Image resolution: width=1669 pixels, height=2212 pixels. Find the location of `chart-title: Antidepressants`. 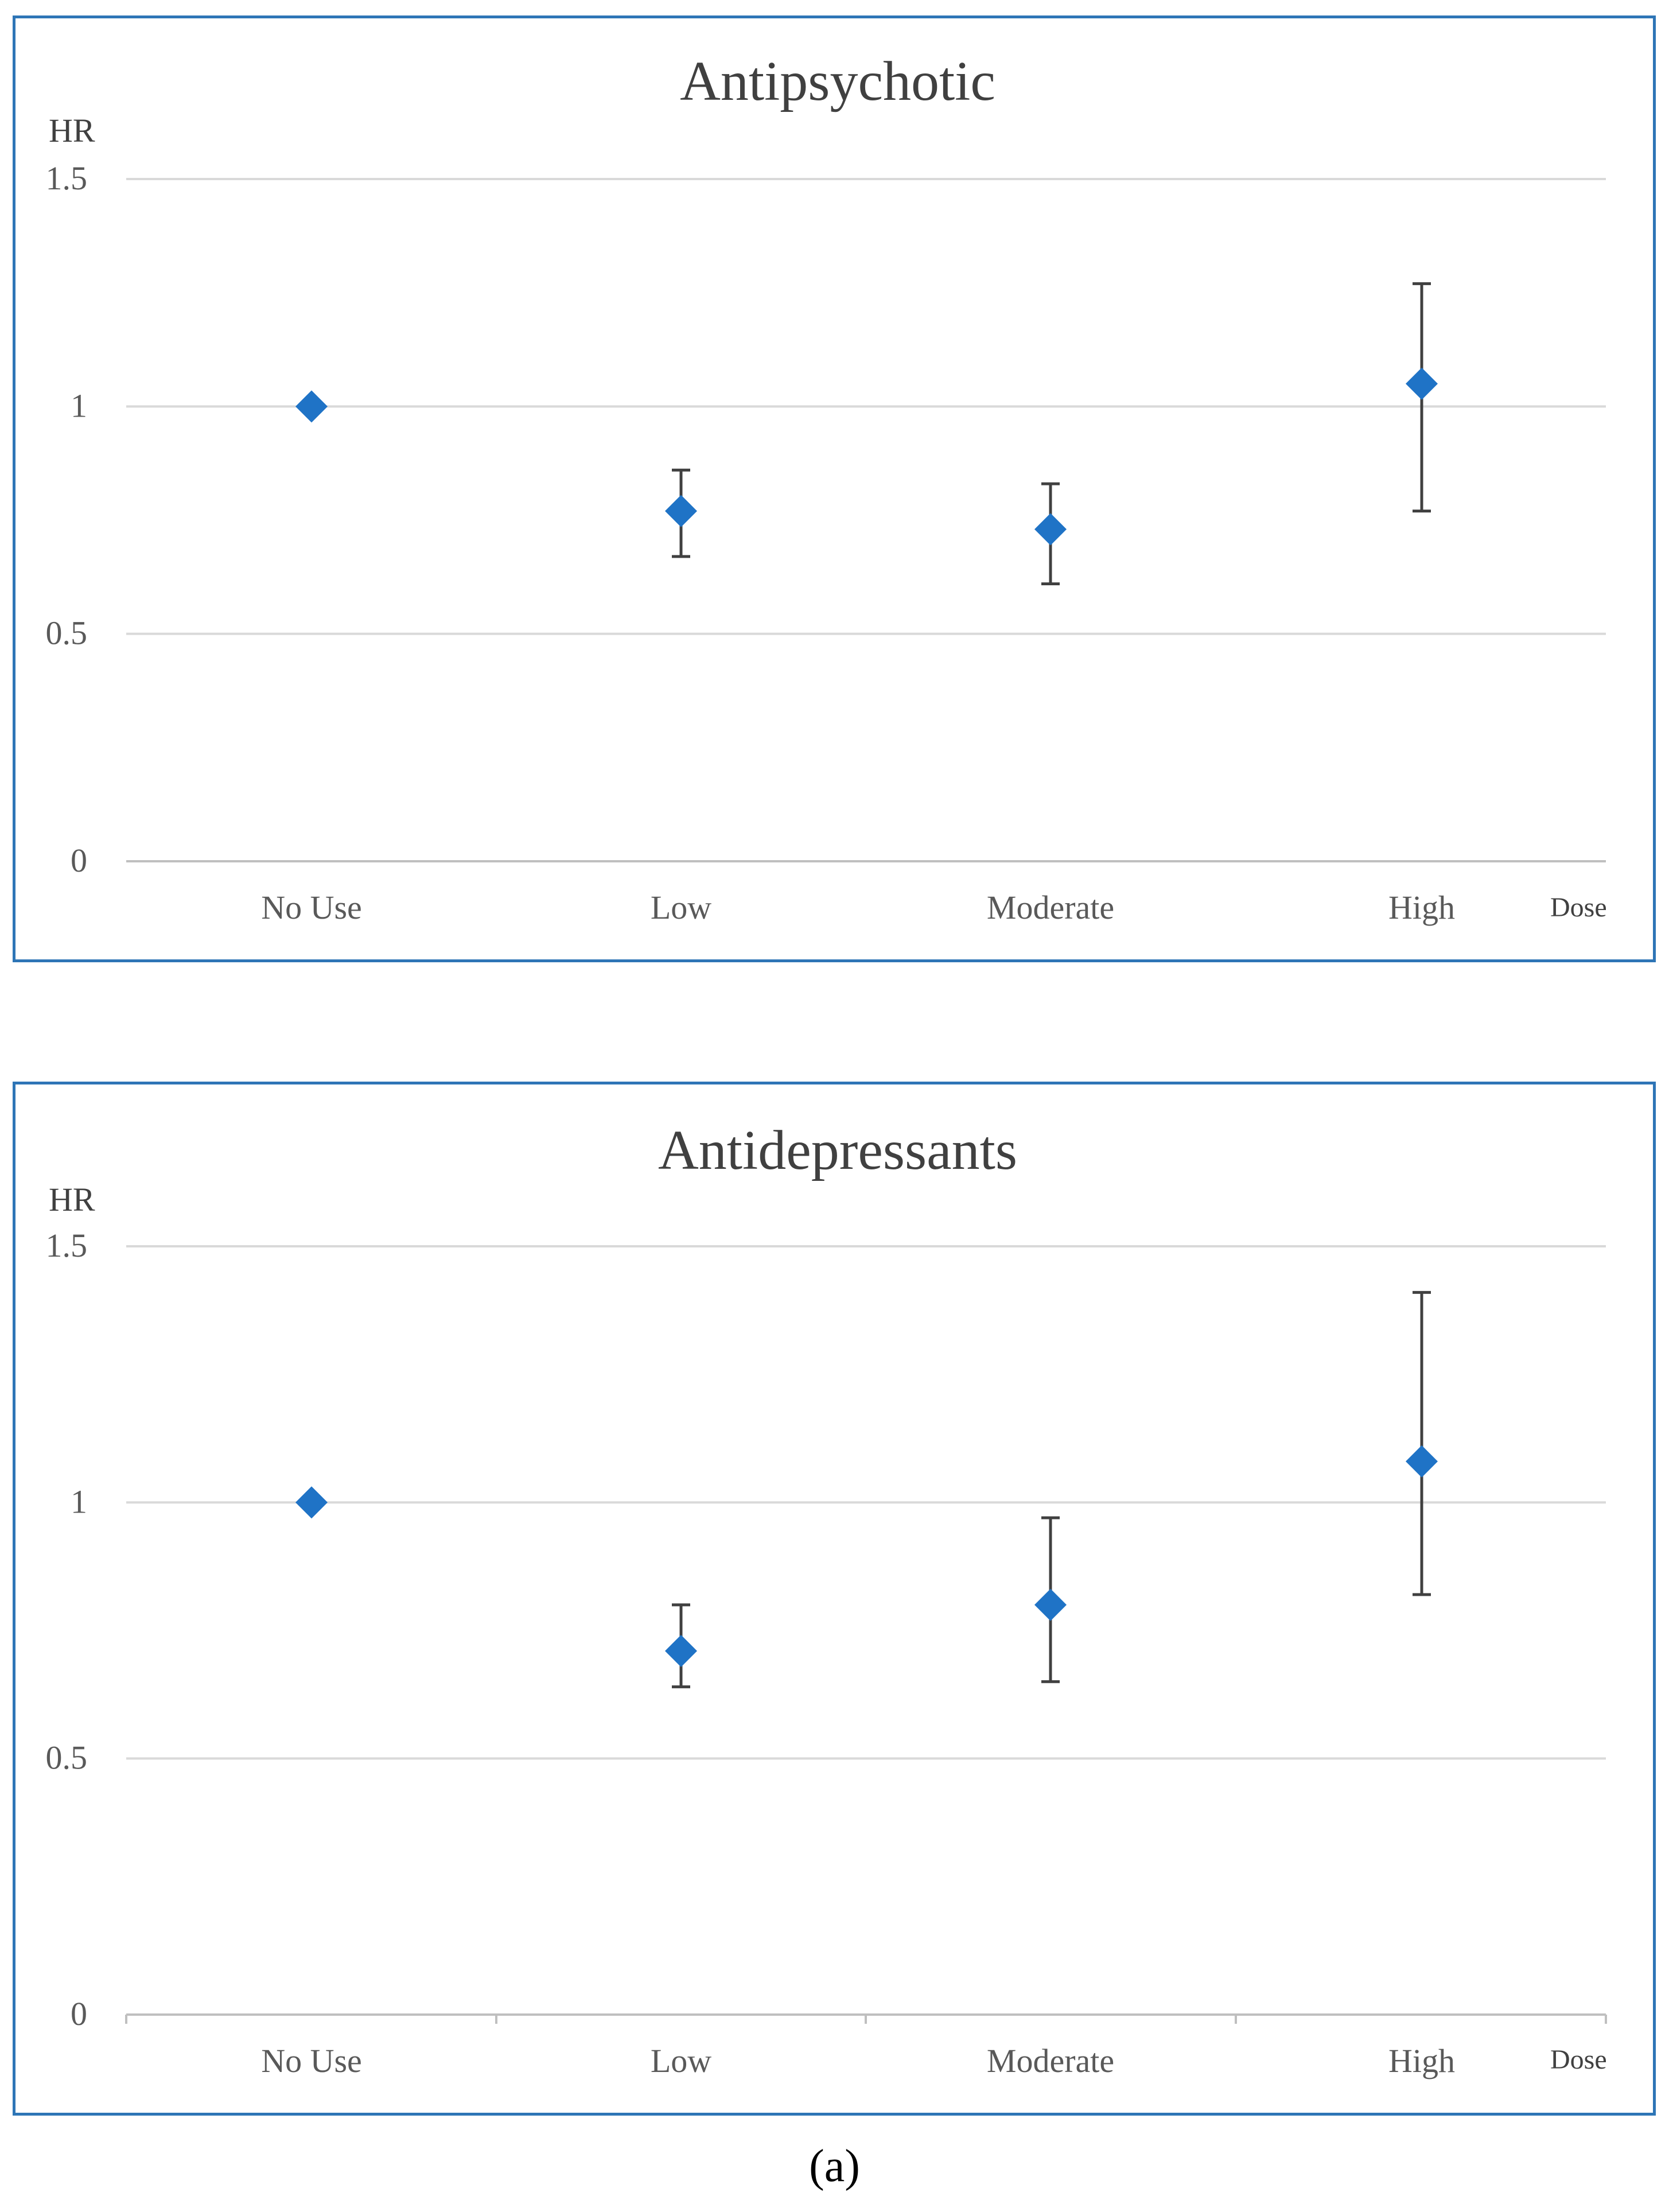

chart-title: Antidepressants is located at coordinates (837, 1150).